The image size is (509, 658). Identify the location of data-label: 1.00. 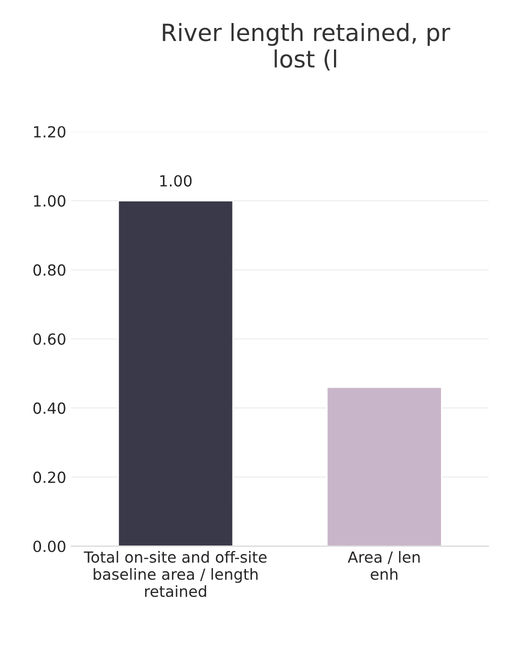
(176, 181).